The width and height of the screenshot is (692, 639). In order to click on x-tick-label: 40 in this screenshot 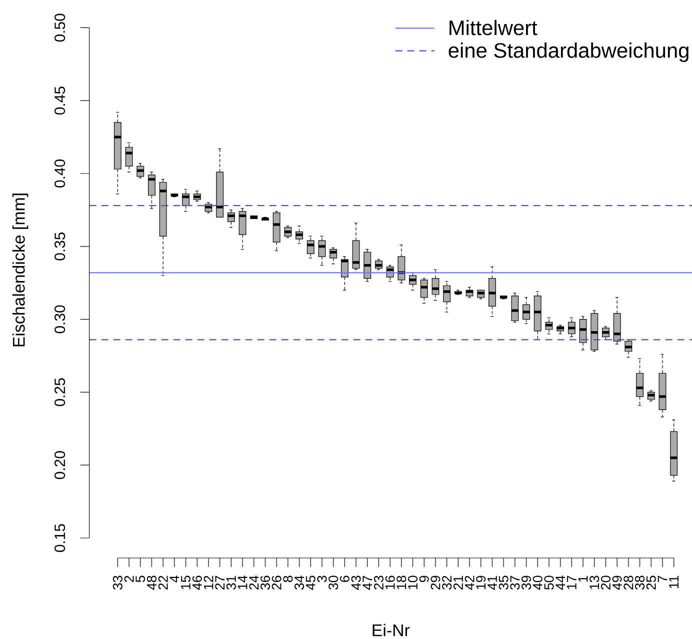, I will do `click(537, 583)`.